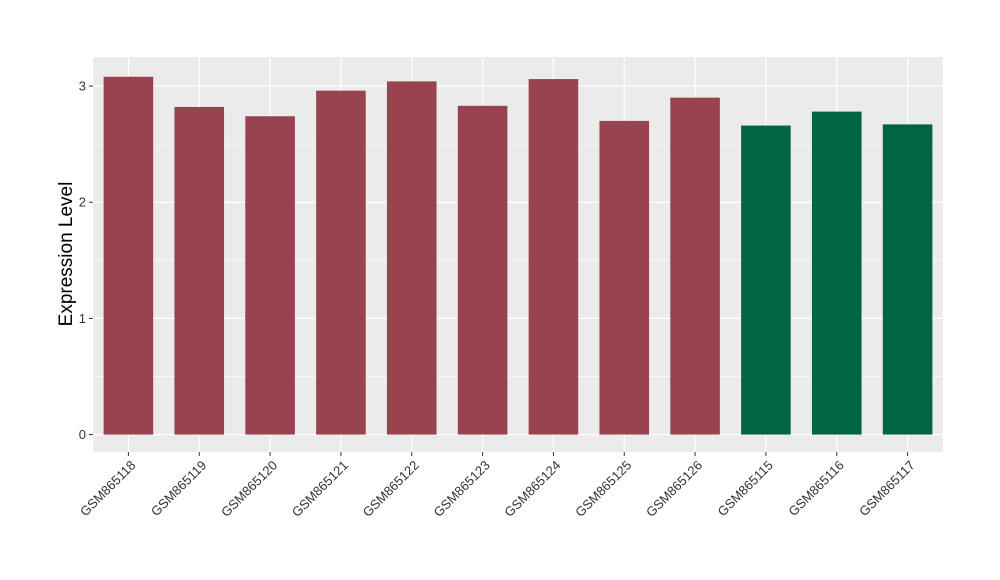  Describe the element at coordinates (907, 279) in the screenshot. I see `bar-GSM865117` at that location.